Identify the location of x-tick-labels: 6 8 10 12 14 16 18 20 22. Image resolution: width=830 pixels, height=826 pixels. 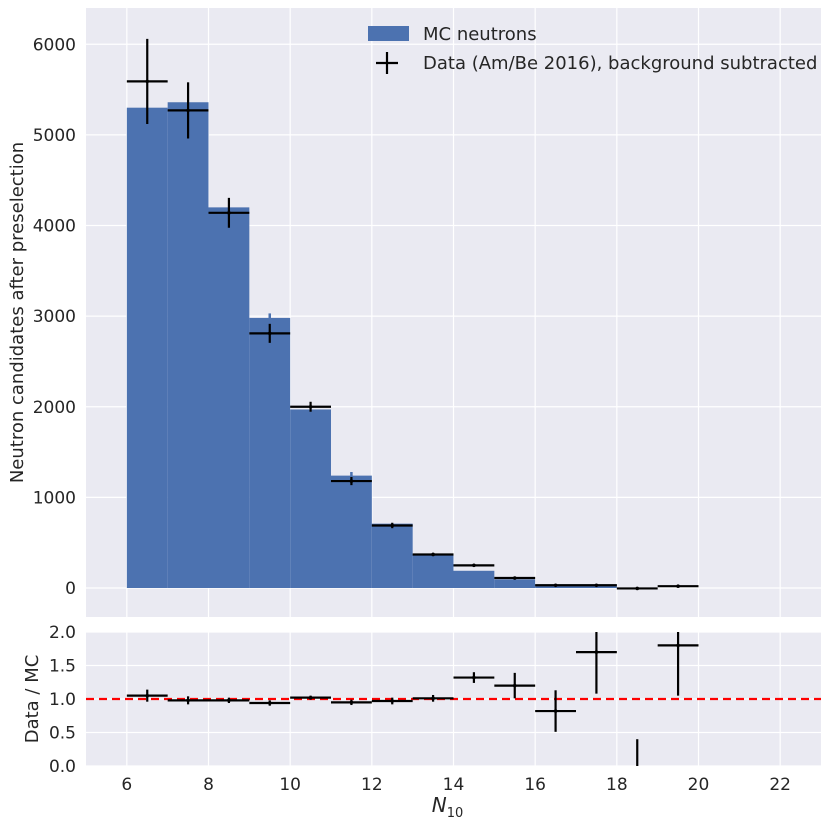
(456, 785).